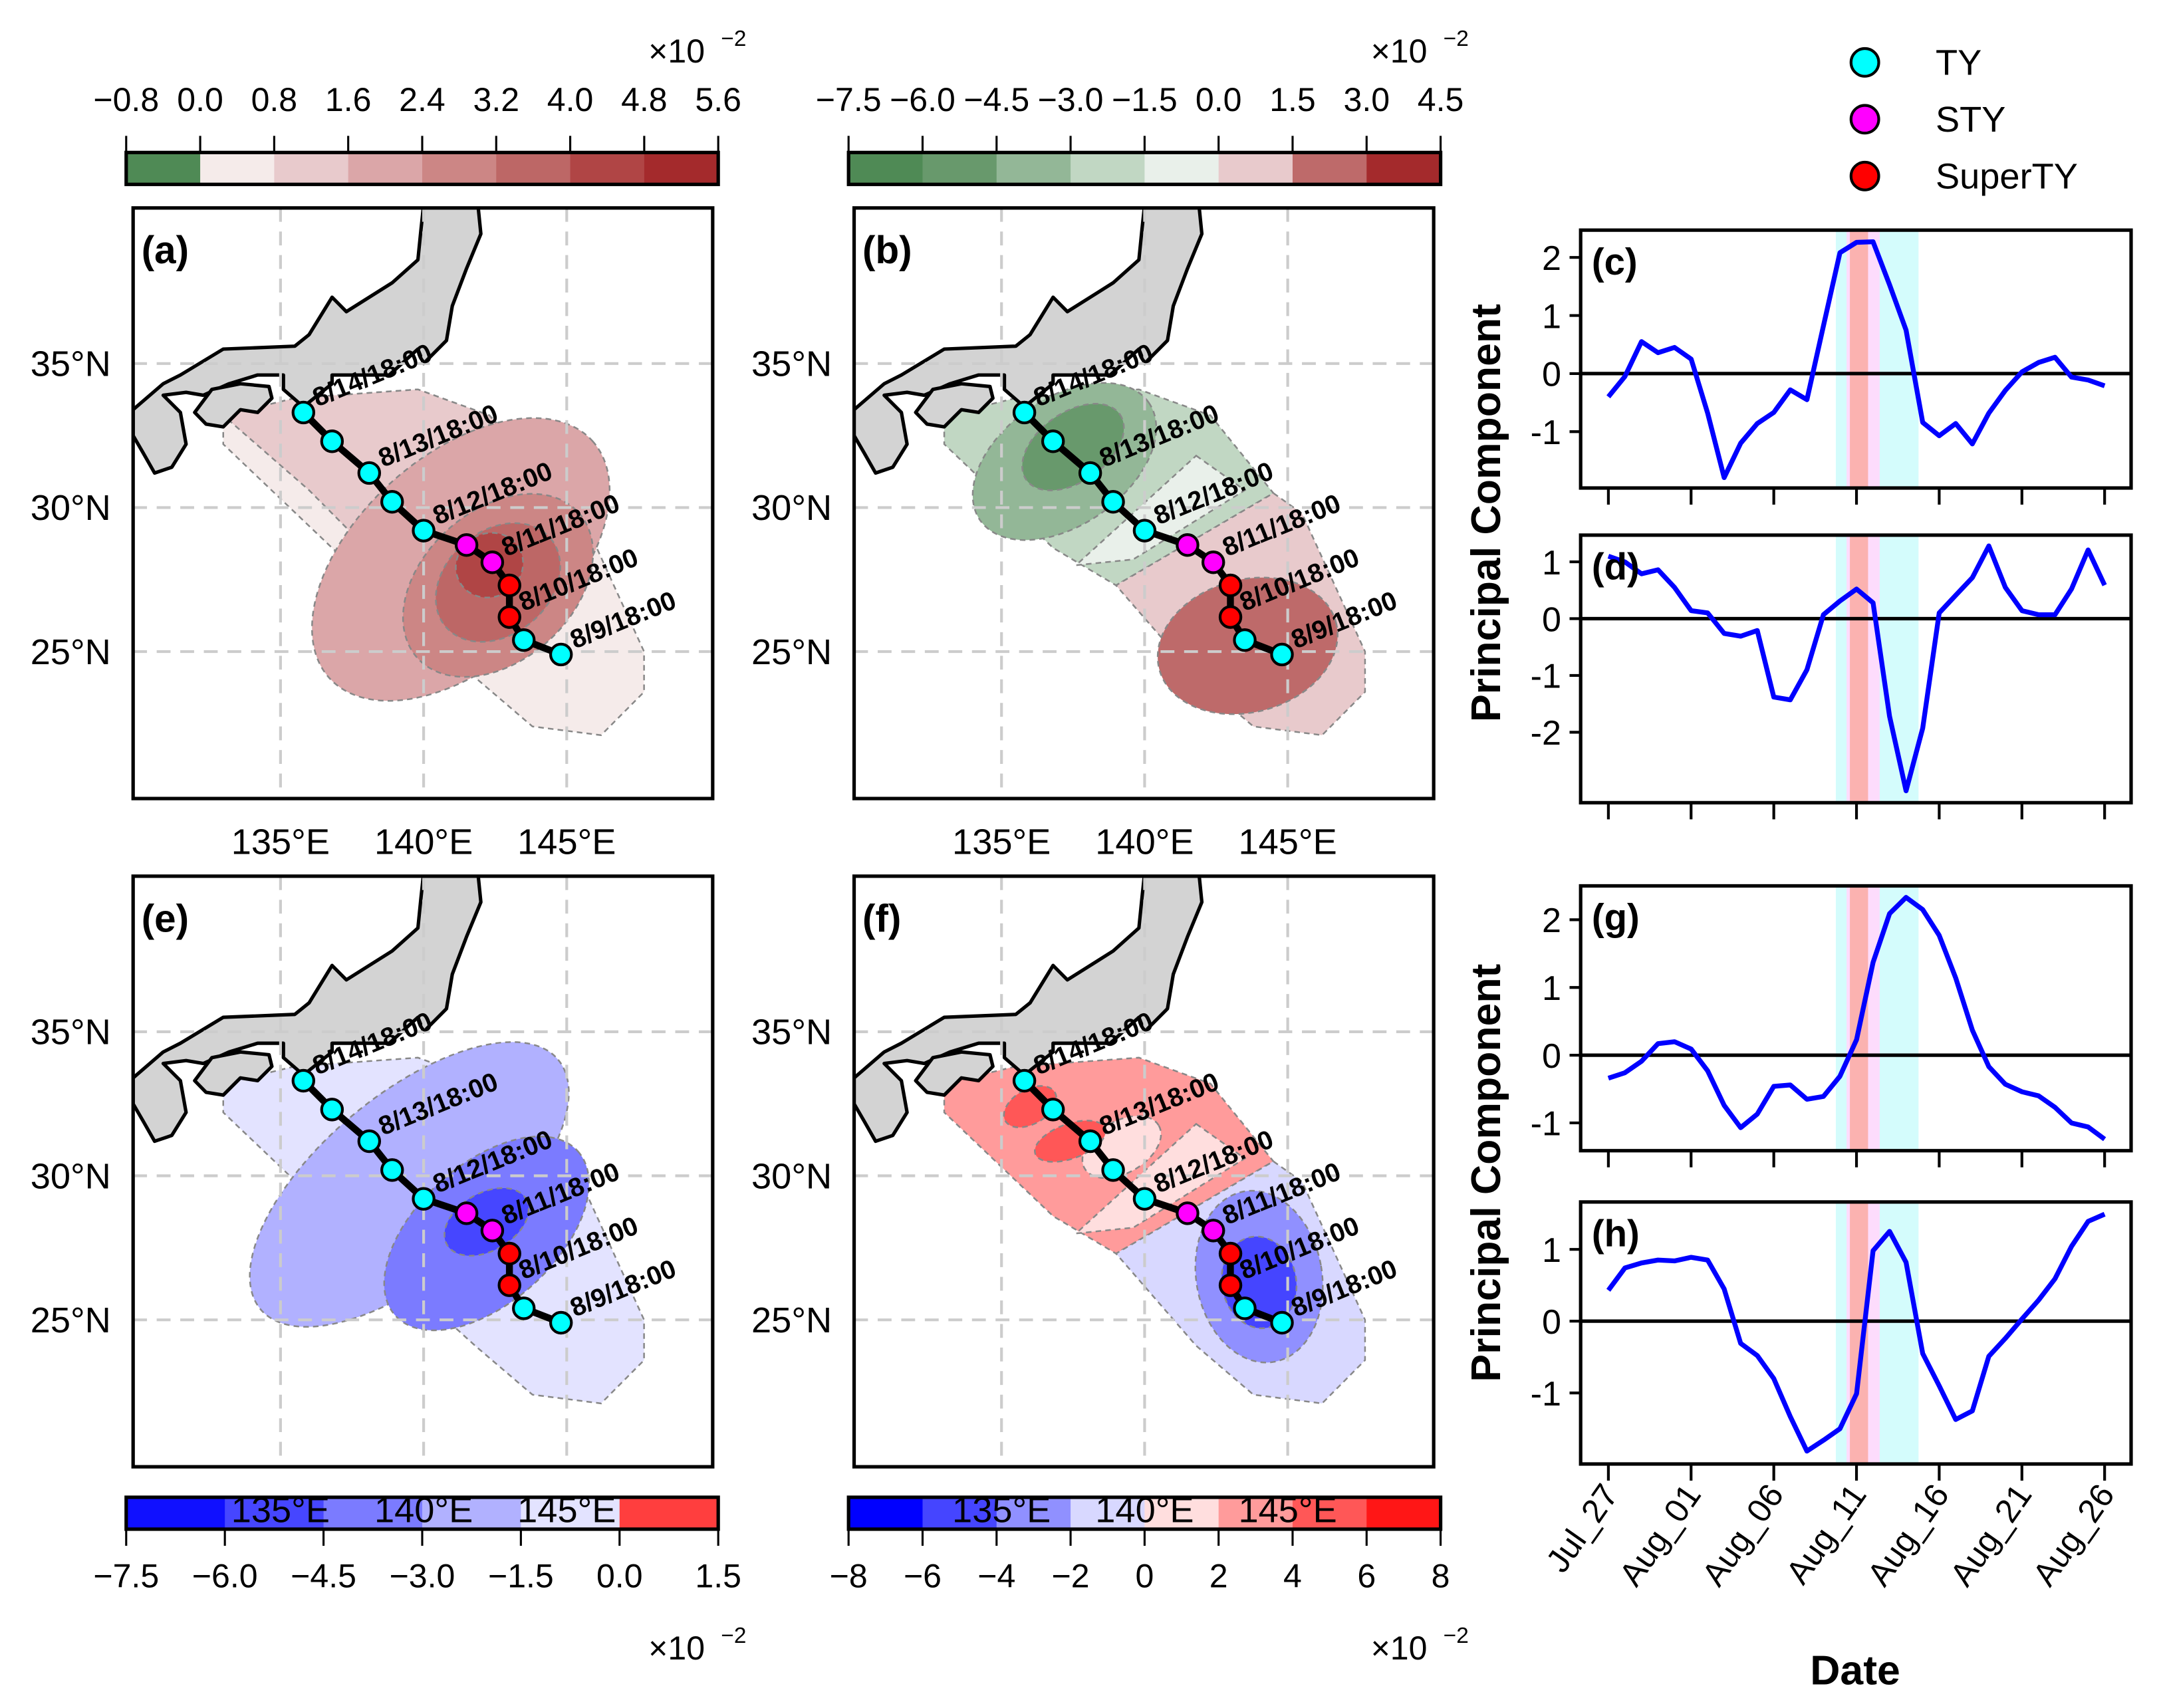  I want to click on legend-marker-SuperTY, so click(1864, 175).